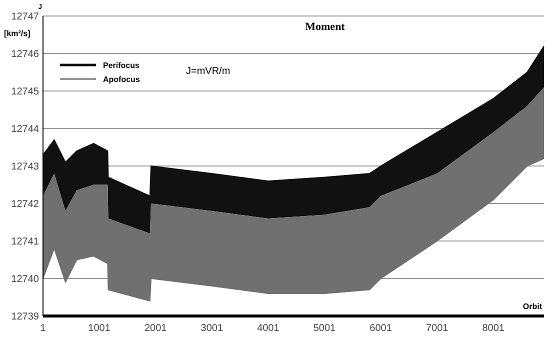 This screenshot has height=345, width=553. Describe the element at coordinates (268, 328) in the screenshot. I see `x-tick-label: 4001` at that location.